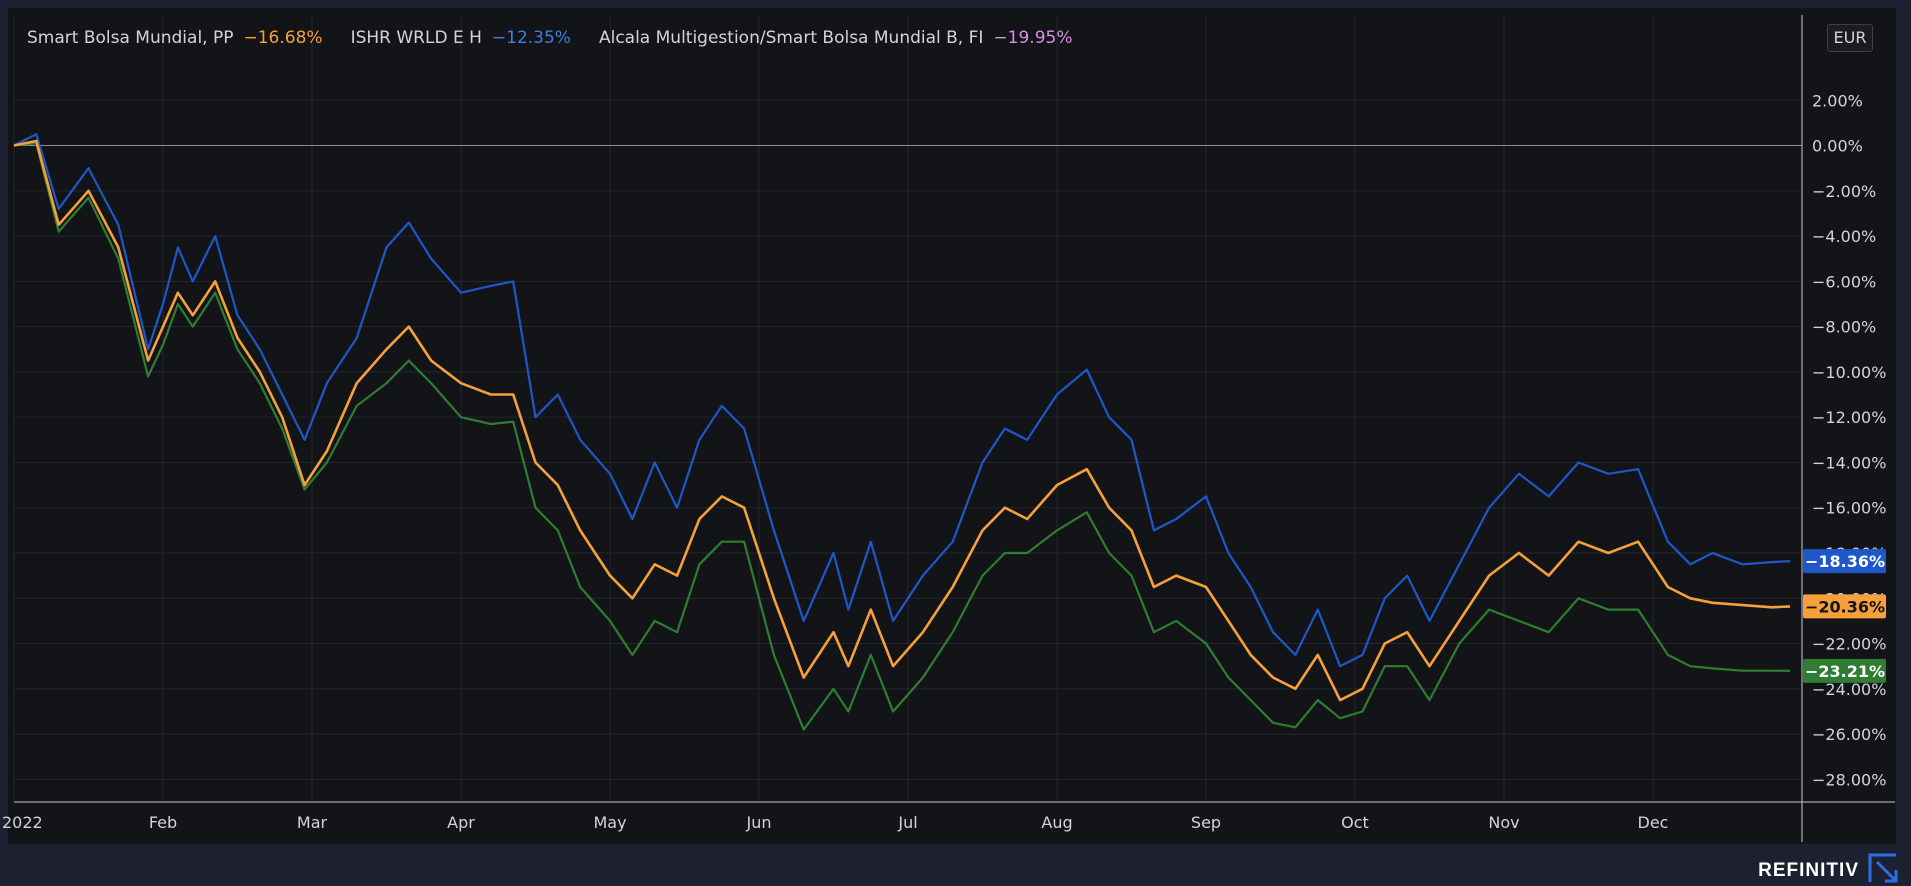  I want to click on x-tick-label: 2022, so click(22, 822).